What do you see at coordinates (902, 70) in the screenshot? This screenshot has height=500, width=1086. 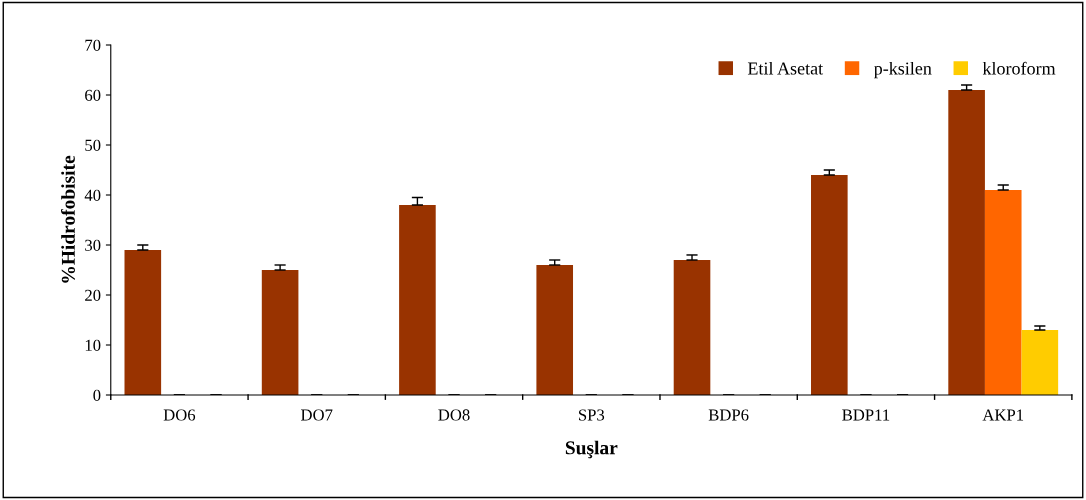 I see `legend-label: p-ksilen` at bounding box center [902, 70].